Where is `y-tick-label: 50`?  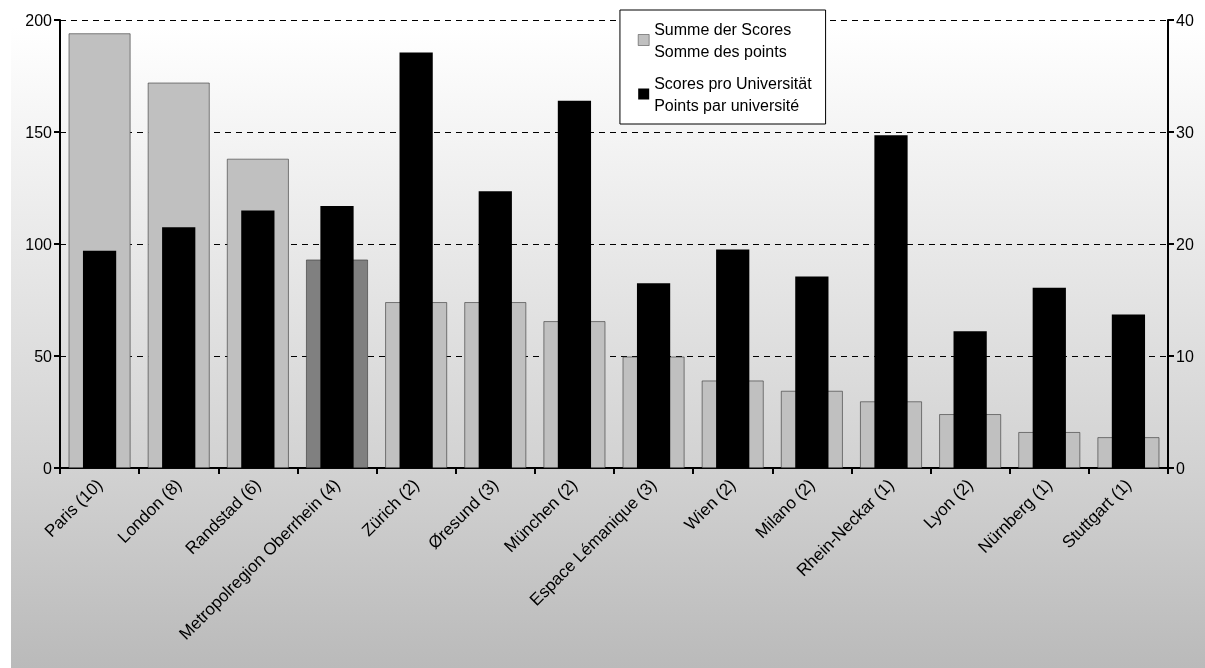 y-tick-label: 50 is located at coordinates (43, 356).